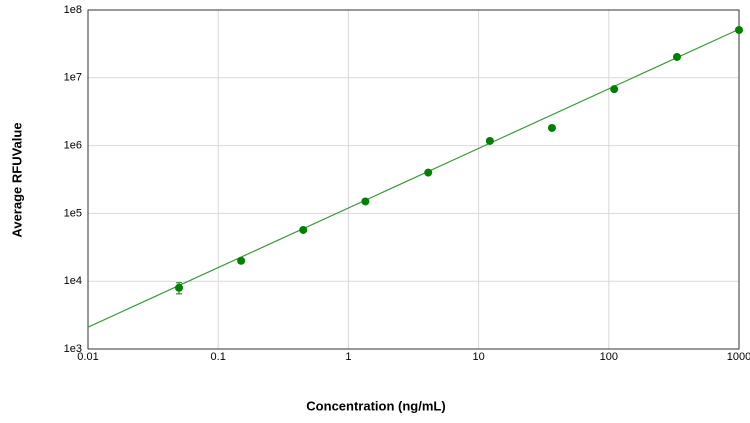 Image resolution: width=750 pixels, height=423 pixels. What do you see at coordinates (16, 179) in the screenshot?
I see `y-axis-title: Average RFUValue` at bounding box center [16, 179].